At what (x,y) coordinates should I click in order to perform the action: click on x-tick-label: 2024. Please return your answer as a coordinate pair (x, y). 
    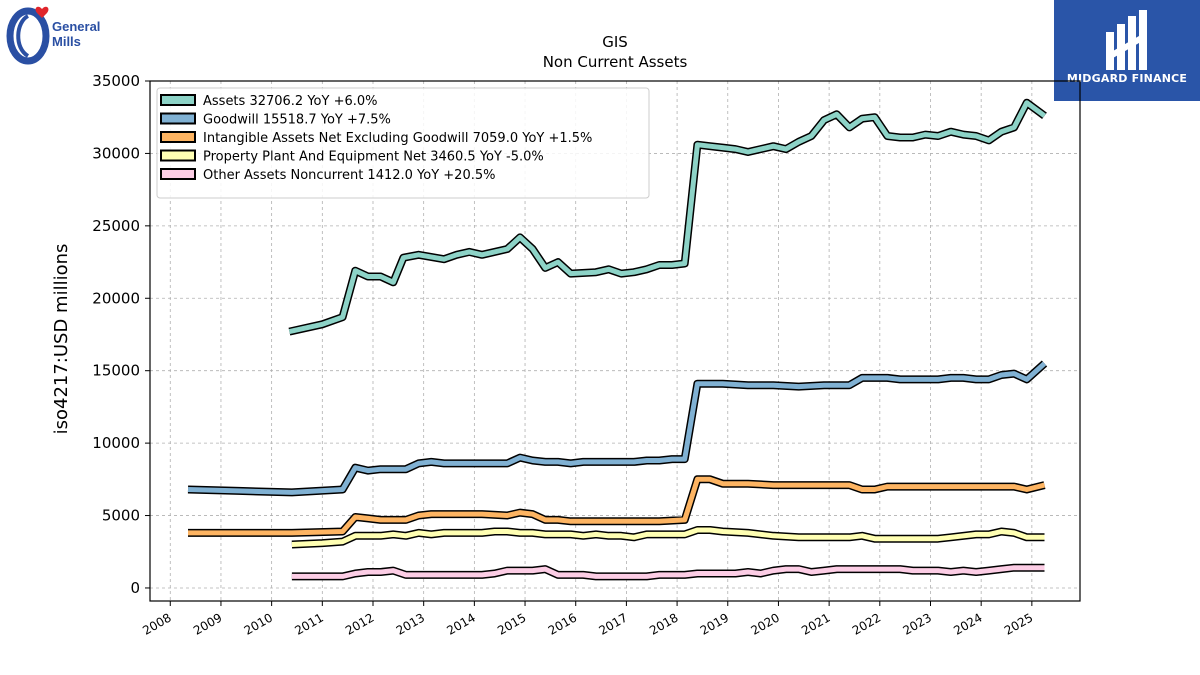
    Looking at the image, I should click on (967, 623).